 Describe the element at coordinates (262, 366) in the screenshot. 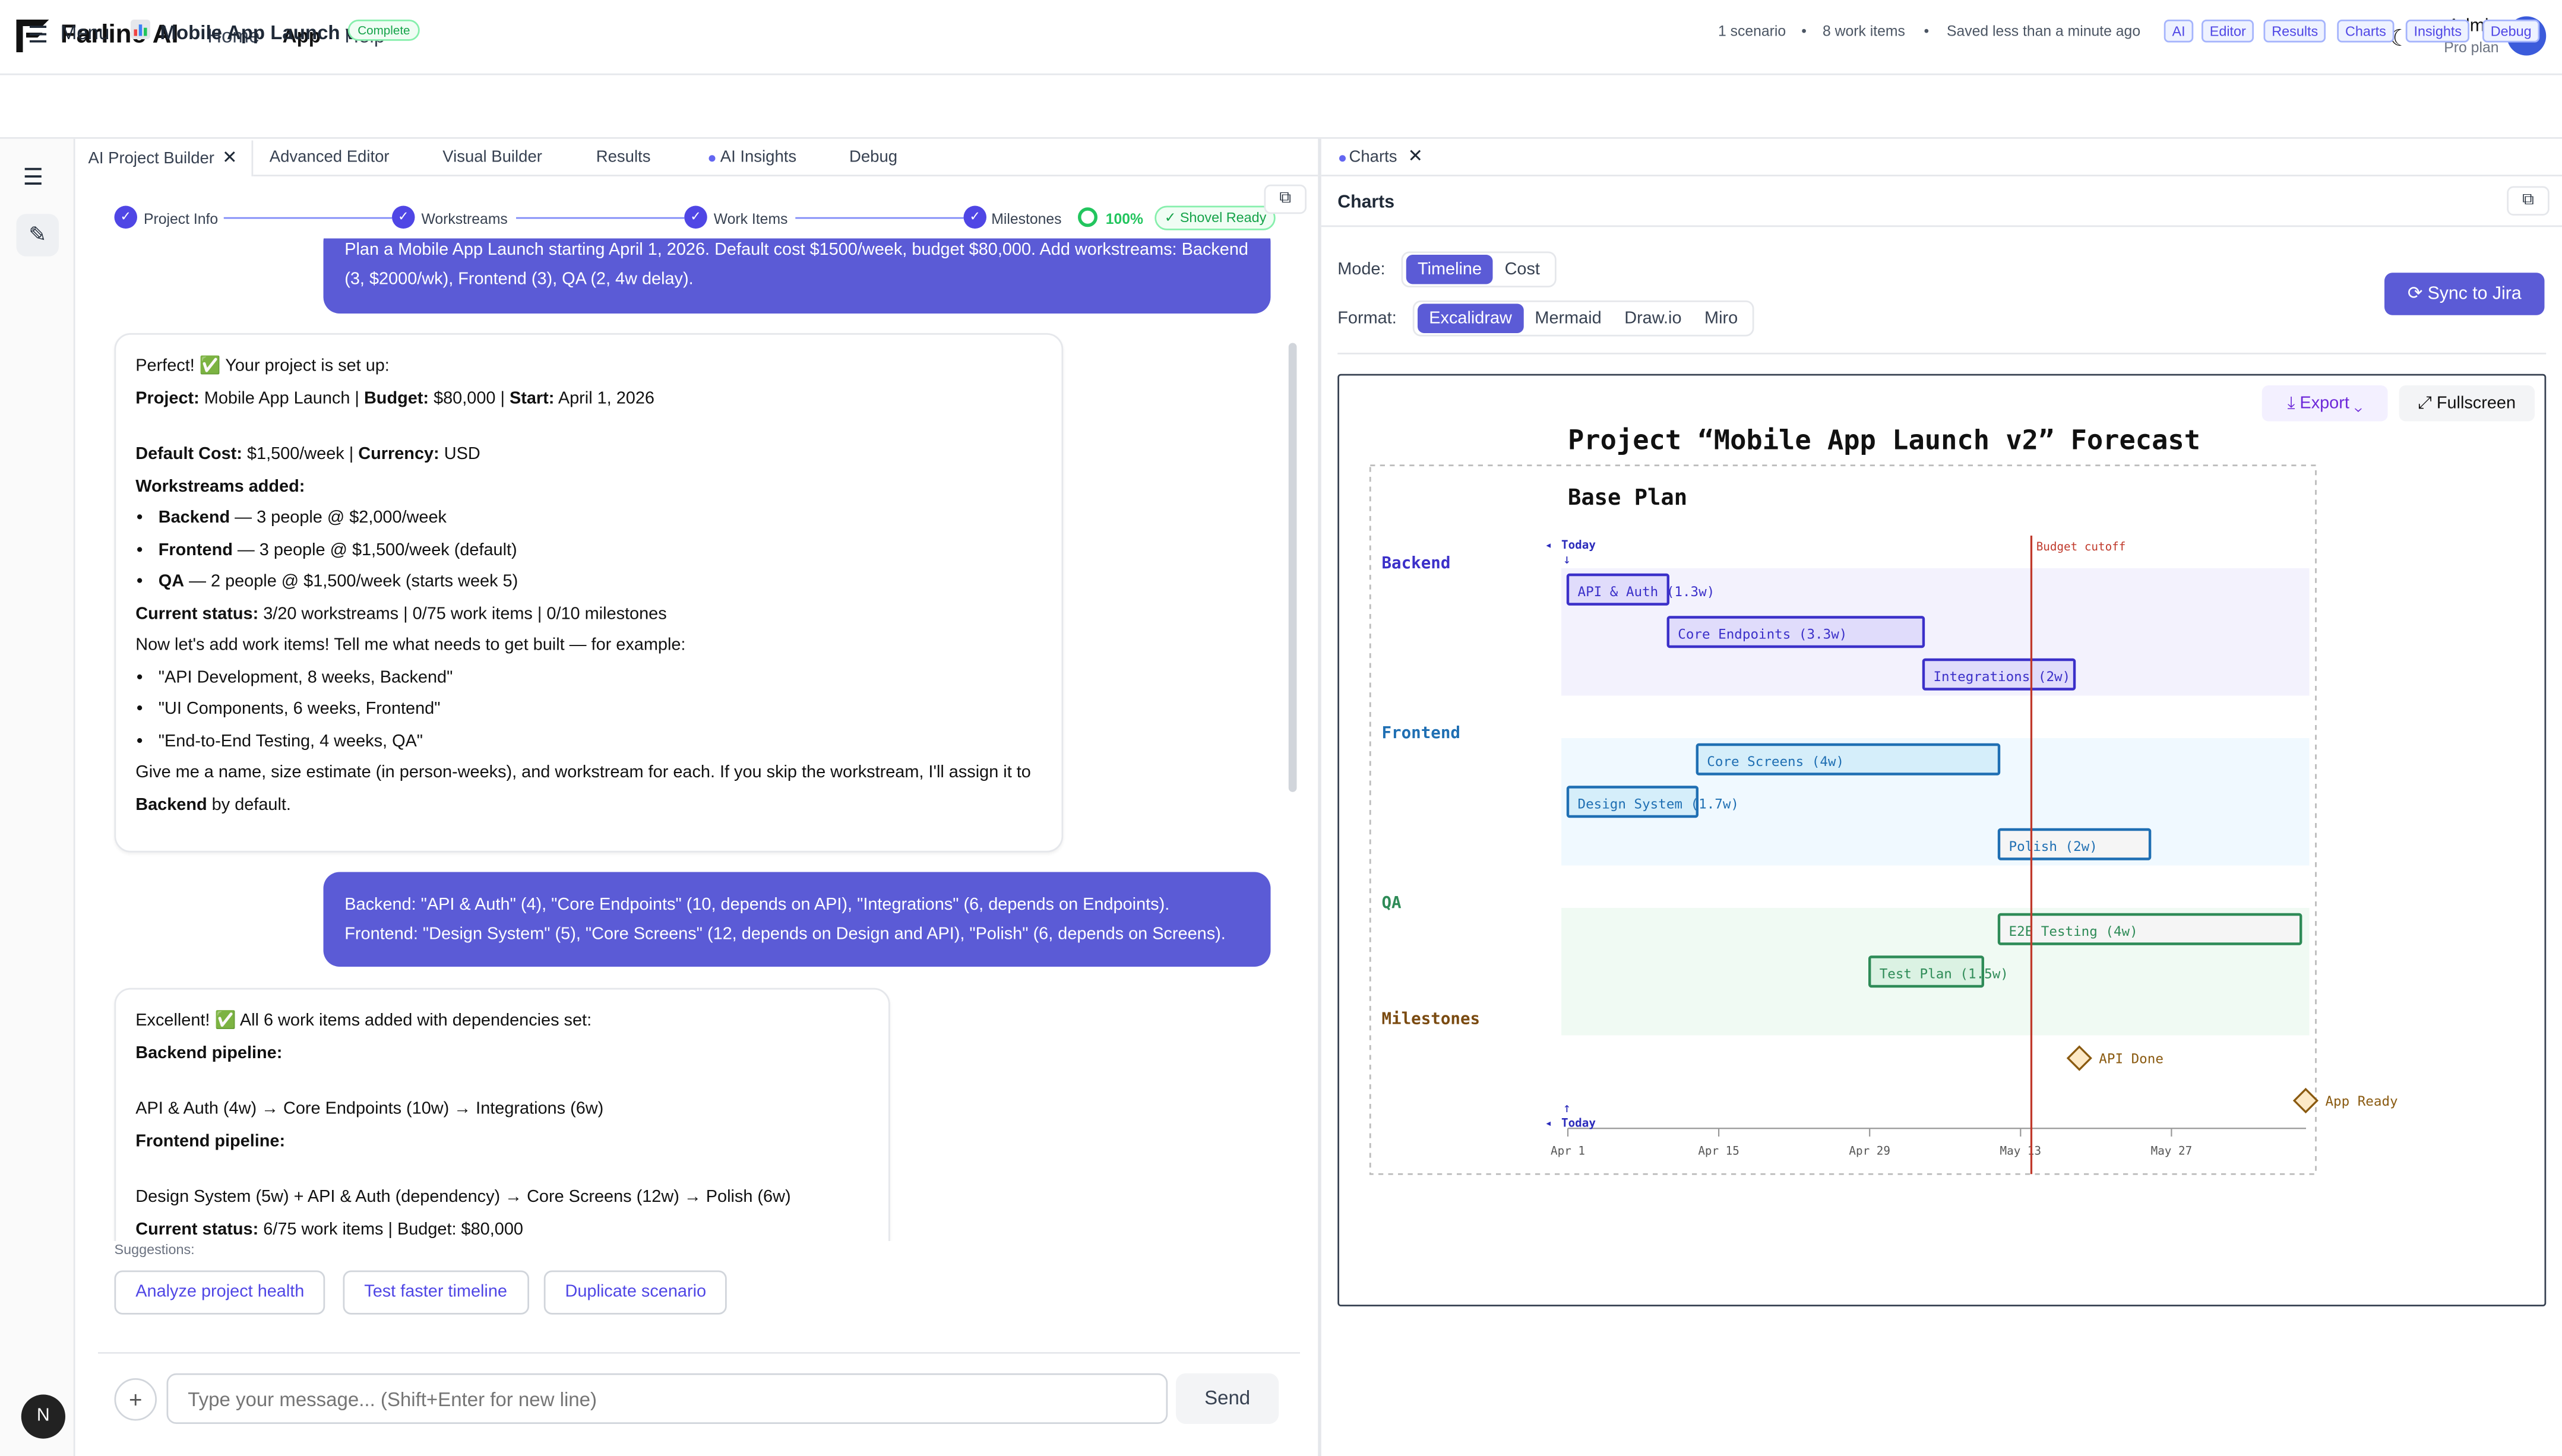

I see `message-line: Perfect! ✅ Your project is set up:` at that location.